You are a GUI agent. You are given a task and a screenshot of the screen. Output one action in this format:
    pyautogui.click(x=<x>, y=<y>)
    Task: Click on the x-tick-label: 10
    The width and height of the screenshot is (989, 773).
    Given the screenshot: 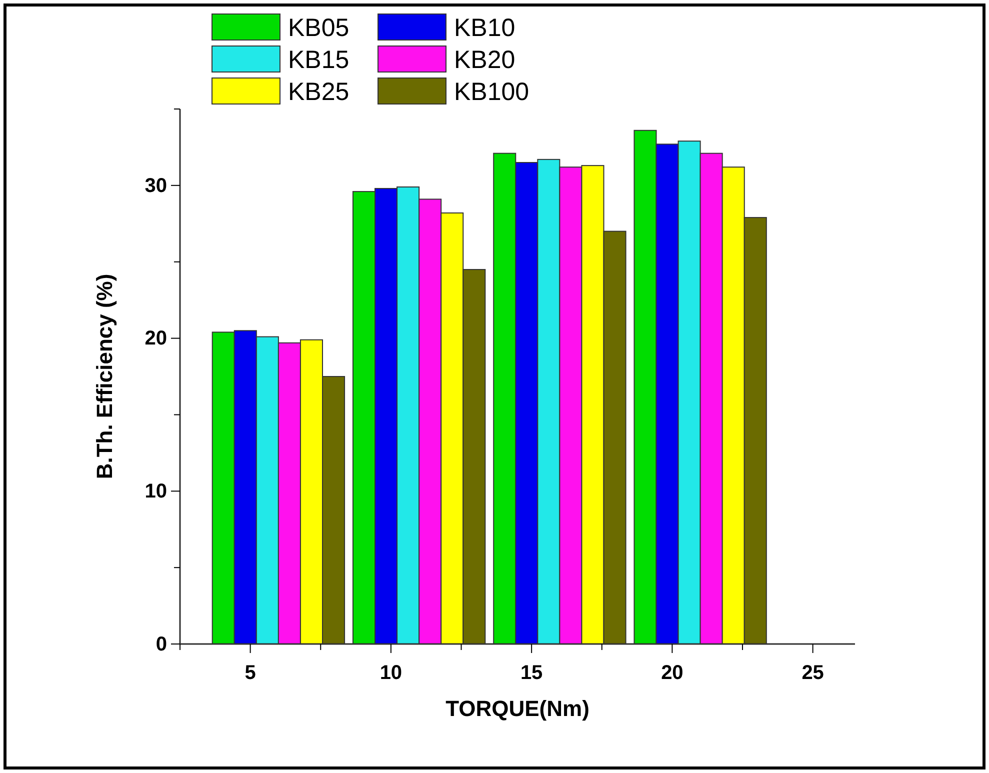 What is the action you would take?
    pyautogui.click(x=391, y=673)
    